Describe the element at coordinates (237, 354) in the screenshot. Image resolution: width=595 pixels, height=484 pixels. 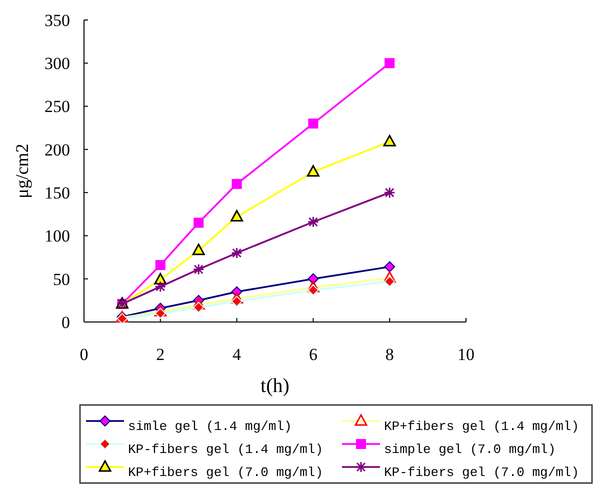
I see `x-tick-label: 4` at that location.